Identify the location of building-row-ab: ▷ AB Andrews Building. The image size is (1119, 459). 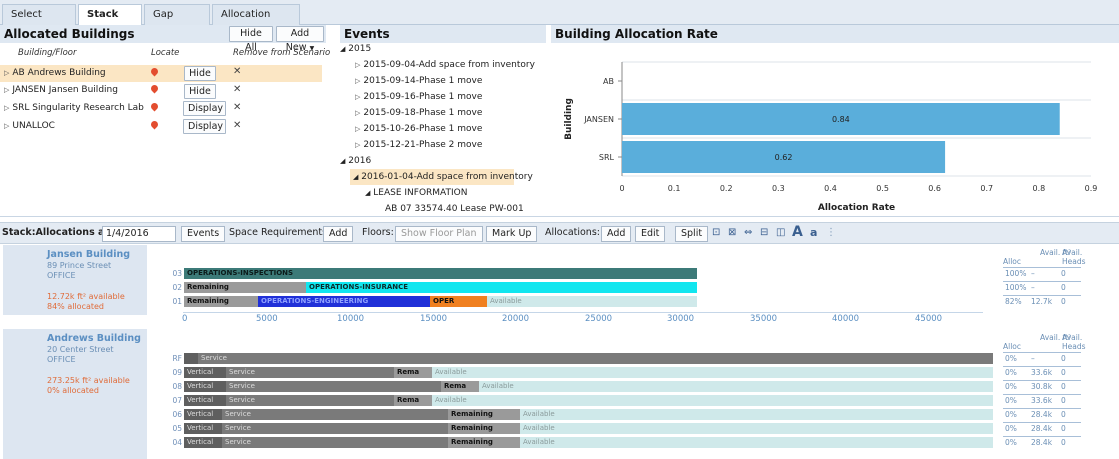
(161, 73).